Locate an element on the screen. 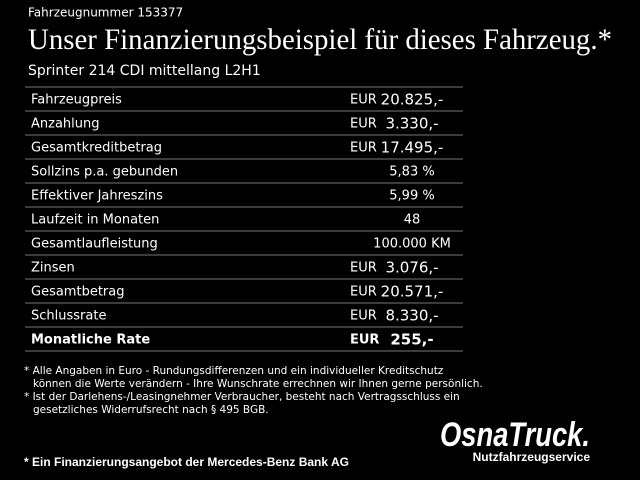 The image size is (640, 480). table-row: Gesamtbetrag EUR 20.571,- is located at coordinates (237, 292).